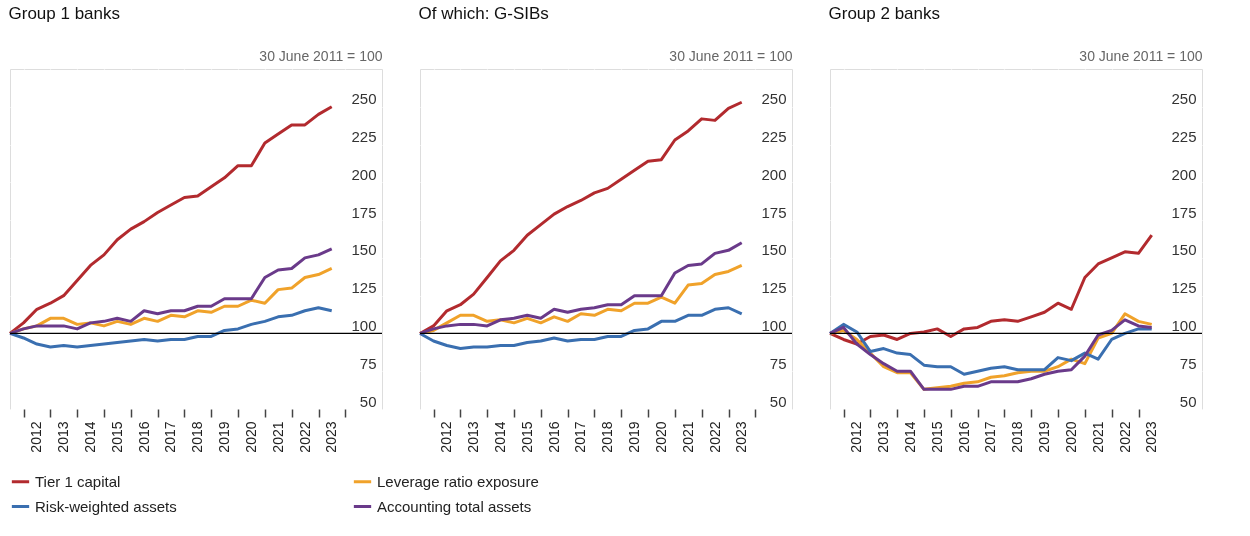 This screenshot has width=1250, height=536. I want to click on legend-label: Risk-weighted assets, so click(106, 506).